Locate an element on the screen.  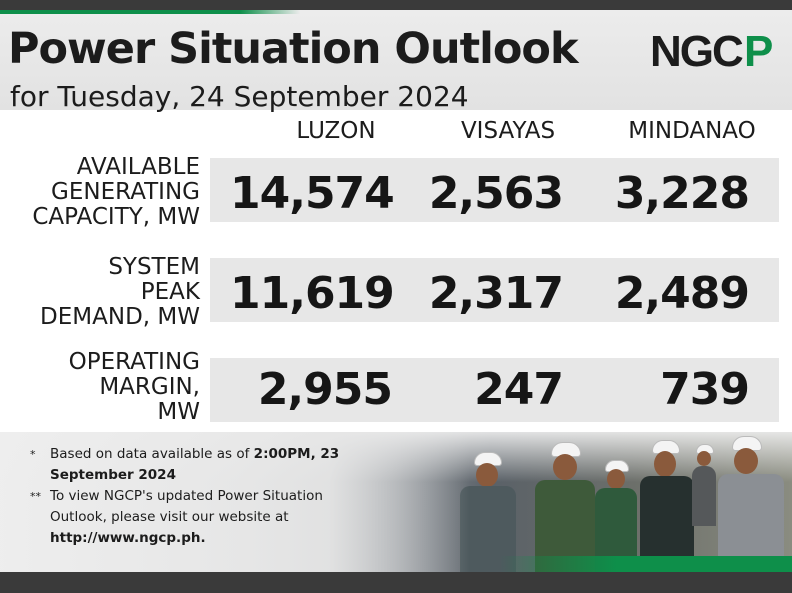
photo-fade-overlay is located at coordinates (235, 502).